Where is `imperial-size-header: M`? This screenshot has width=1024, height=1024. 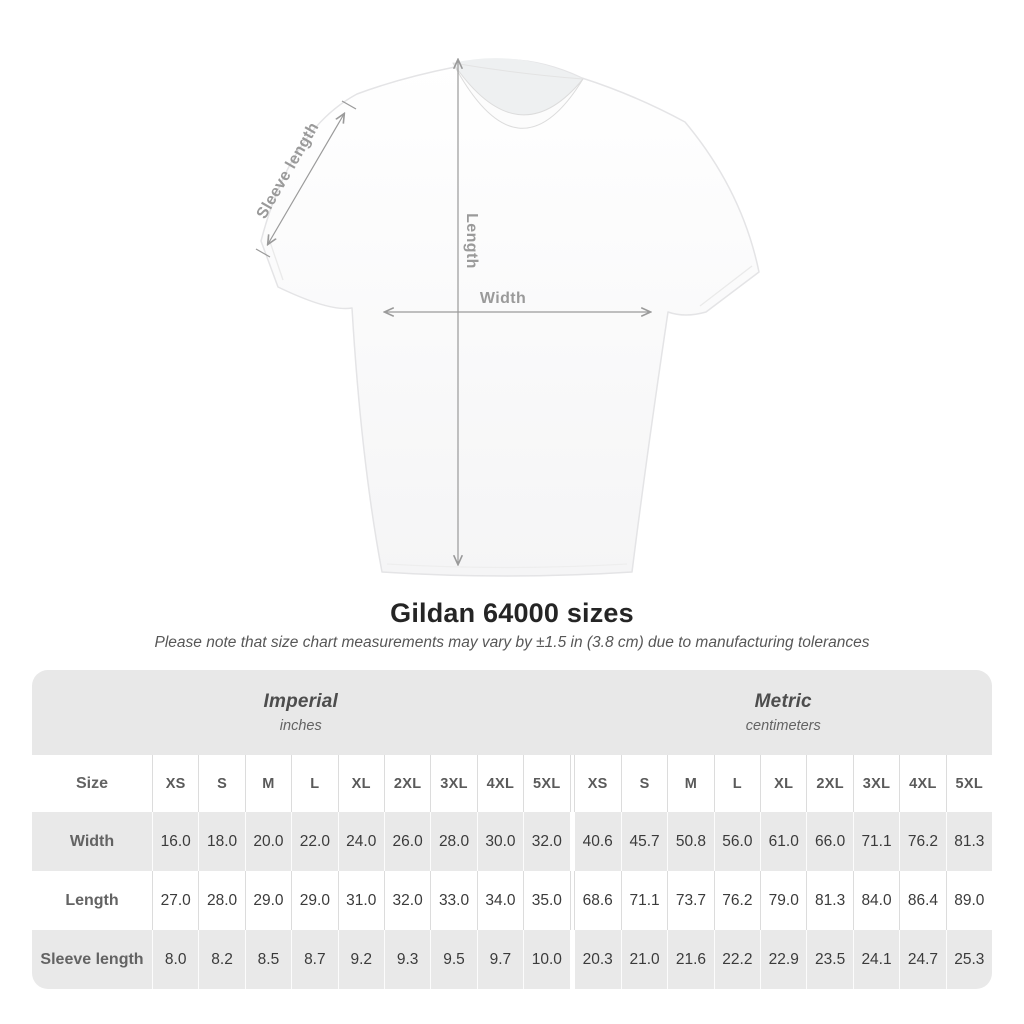 imperial-size-header: M is located at coordinates (267, 783).